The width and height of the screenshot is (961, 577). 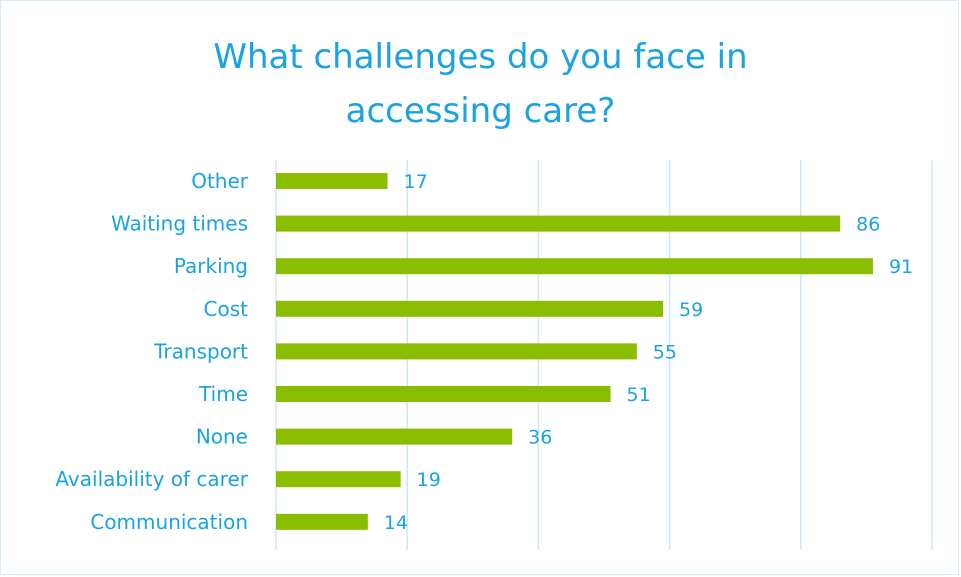 I want to click on category-label-6: None, so click(x=222, y=437).